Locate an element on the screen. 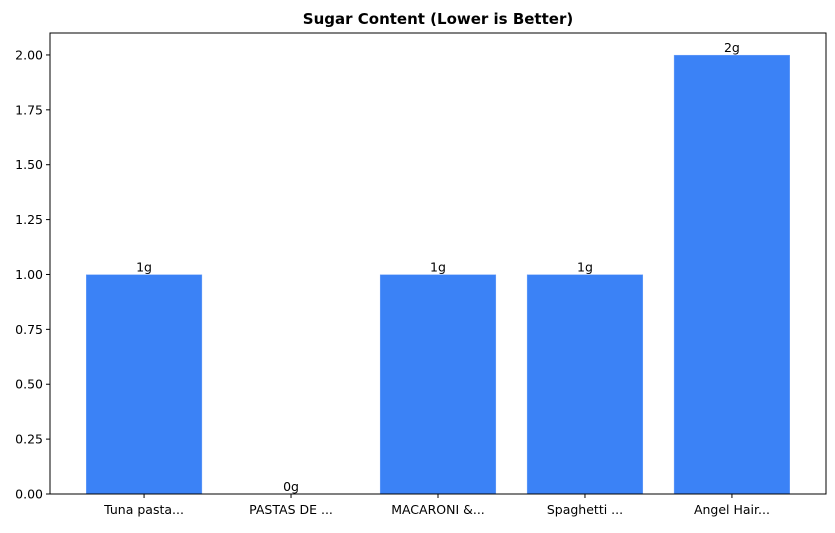  y-tick-label: 0.50 is located at coordinates (29, 384).